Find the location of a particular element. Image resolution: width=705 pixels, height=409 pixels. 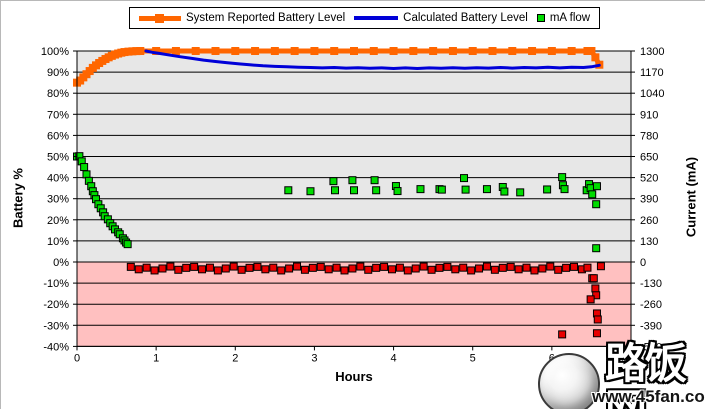

svg-text: 260 is located at coordinates (649, 221).